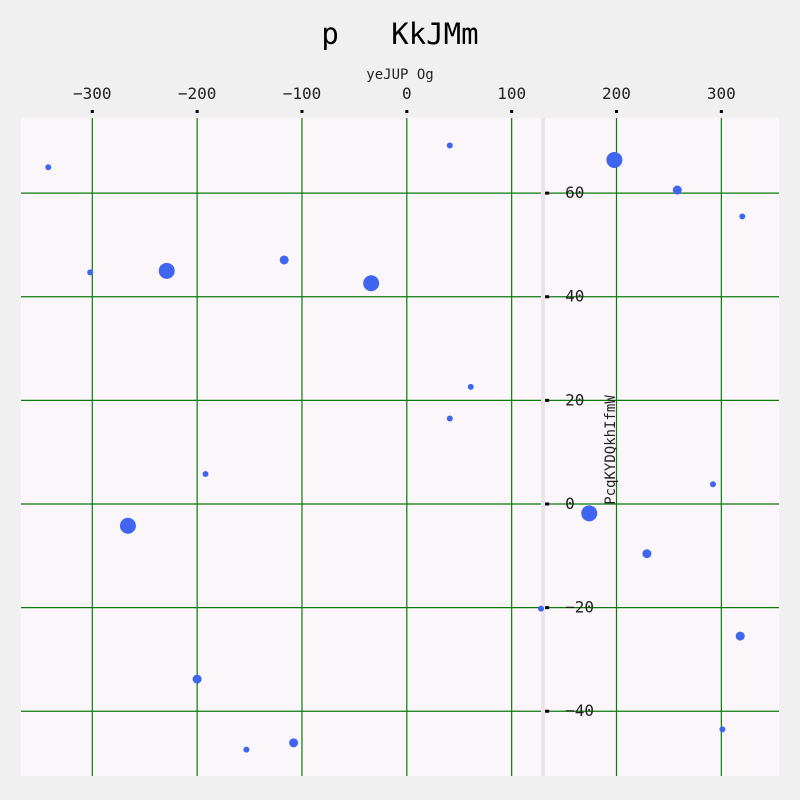 This screenshot has height=800, width=800. What do you see at coordinates (399, 75) in the screenshot?
I see `x-axis-label: yeJUP Og` at bounding box center [399, 75].